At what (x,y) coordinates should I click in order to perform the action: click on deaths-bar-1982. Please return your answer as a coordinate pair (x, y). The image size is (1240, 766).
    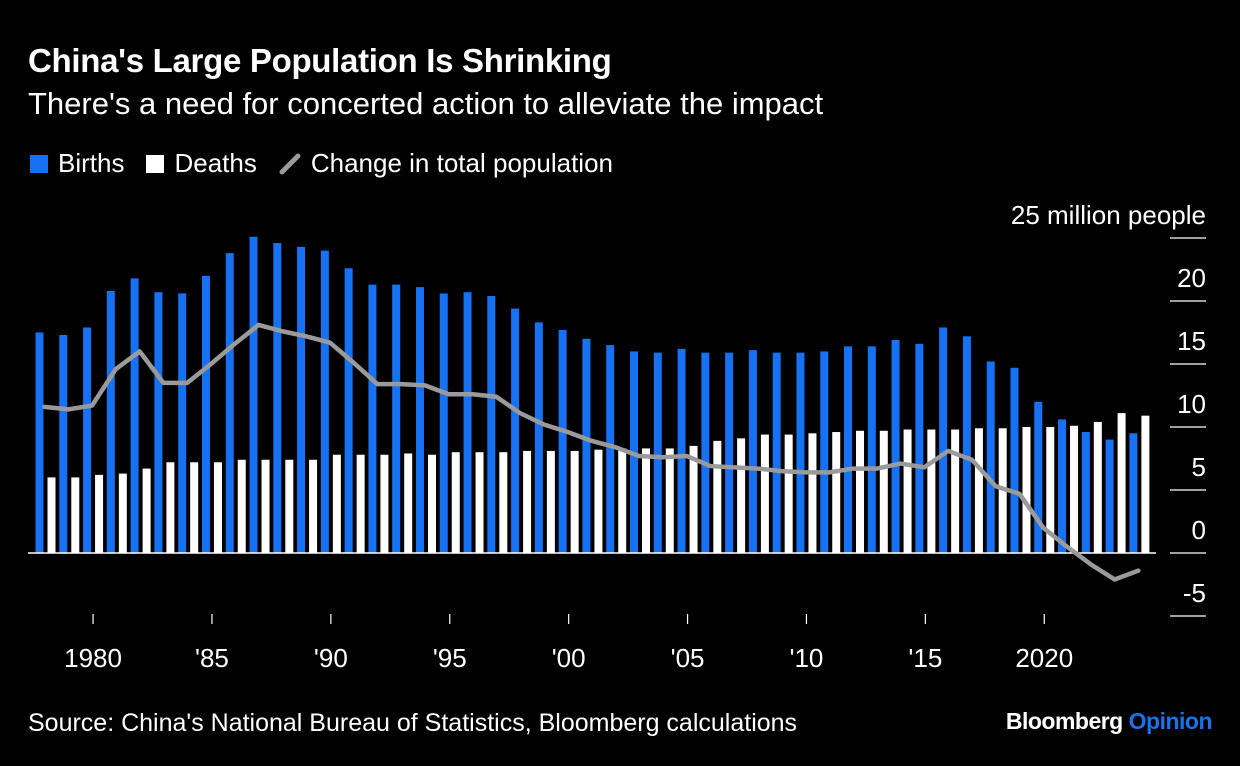
    Looking at the image, I should click on (146, 510).